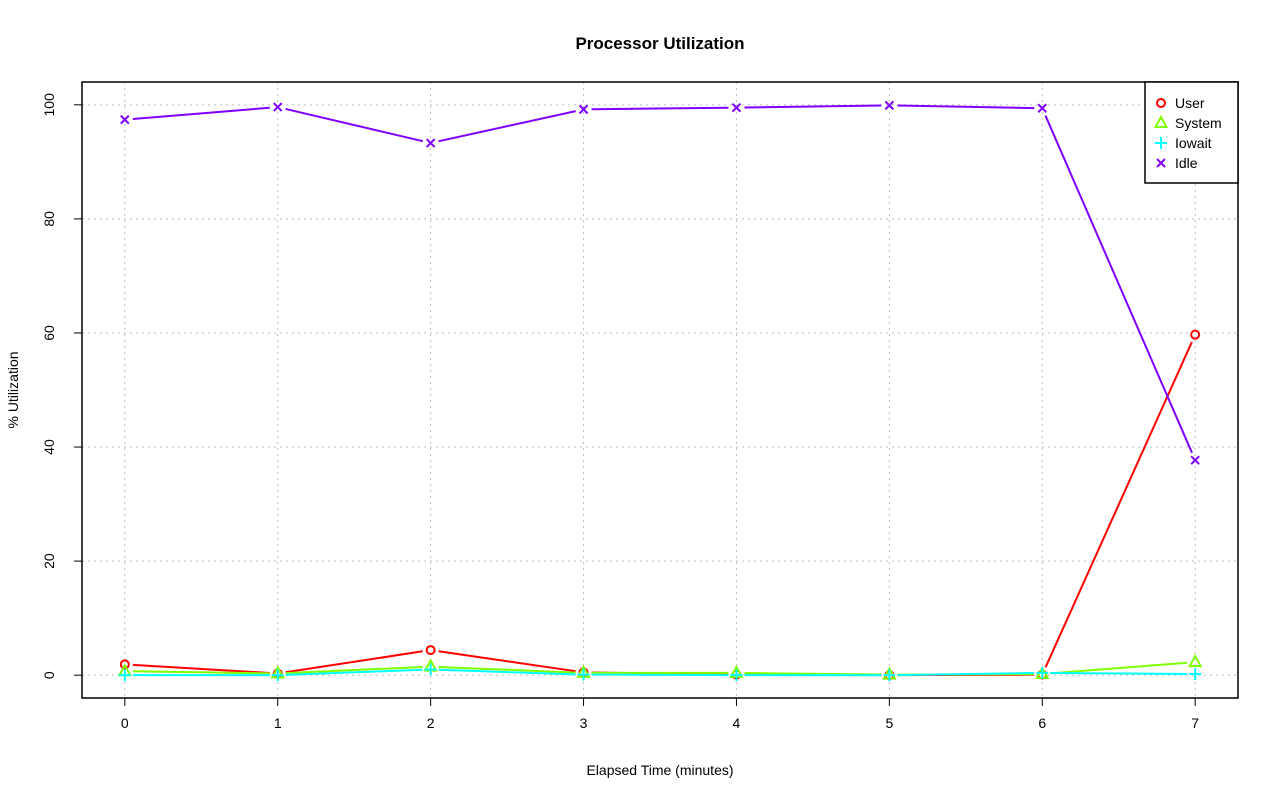 Image resolution: width=1280 pixels, height=801 pixels. Describe the element at coordinates (125, 723) in the screenshot. I see `x-tick-label: 0` at that location.